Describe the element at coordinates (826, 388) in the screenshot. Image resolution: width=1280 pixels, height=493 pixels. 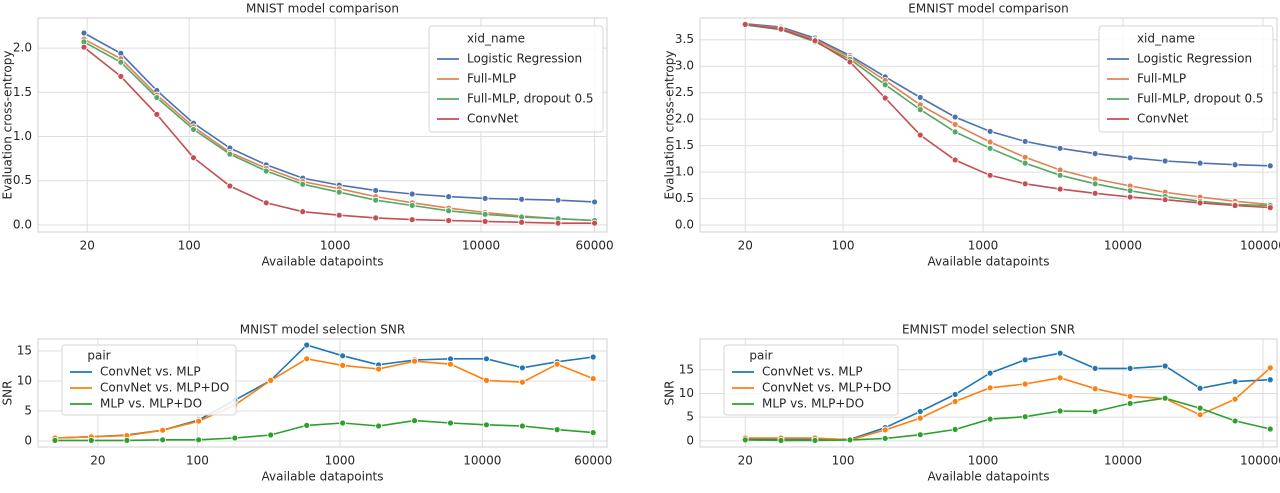
I see `legend-label: ConvNet vs. MLP+DO` at that location.